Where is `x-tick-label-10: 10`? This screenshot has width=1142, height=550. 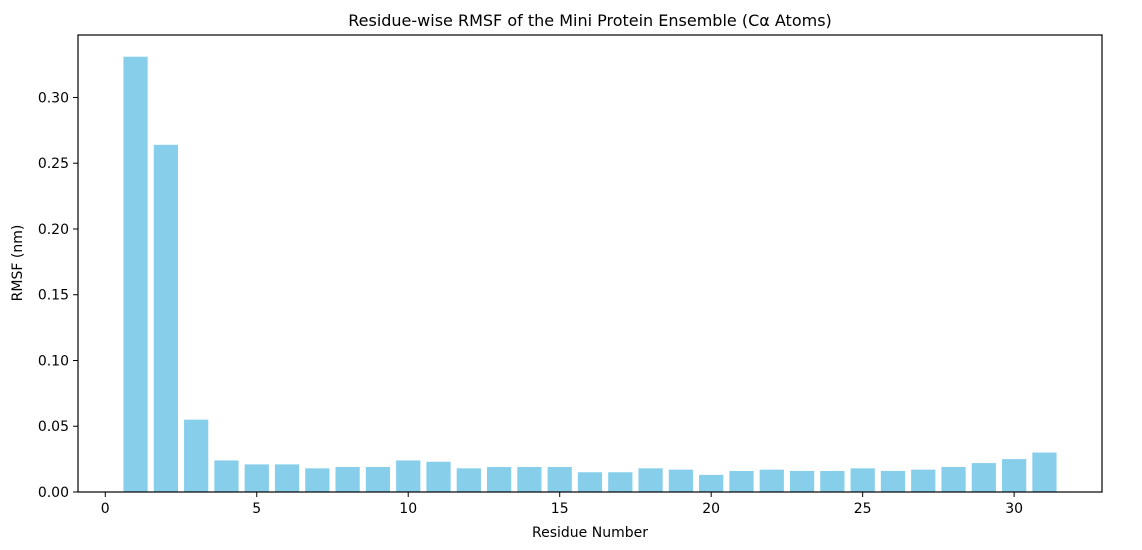 x-tick-label-10: 10 is located at coordinates (408, 509).